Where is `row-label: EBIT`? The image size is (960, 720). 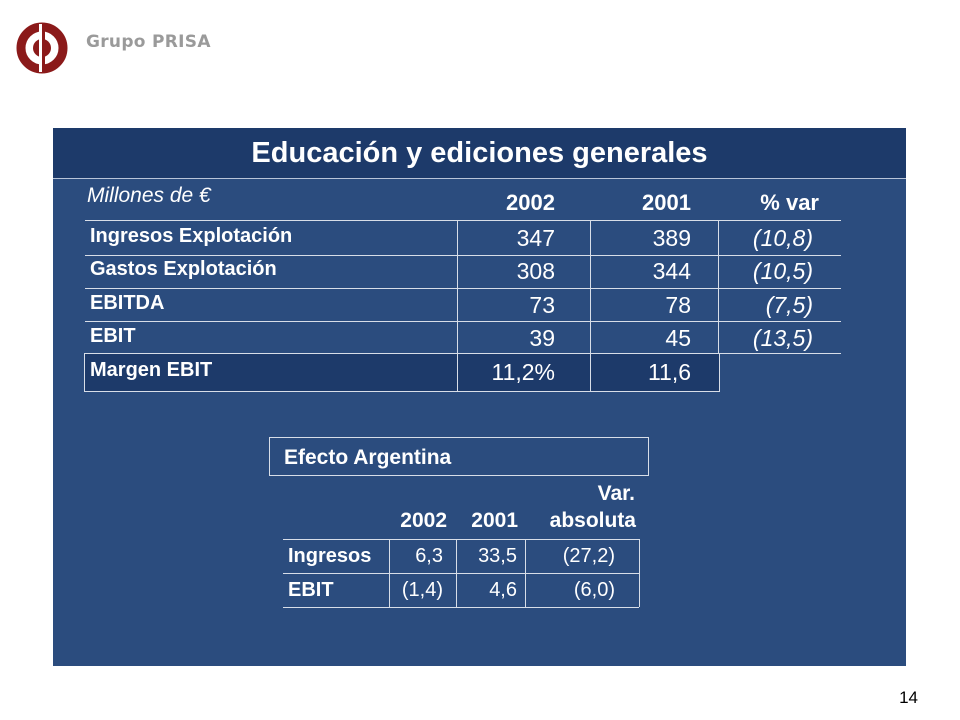 row-label: EBIT is located at coordinates (113, 336).